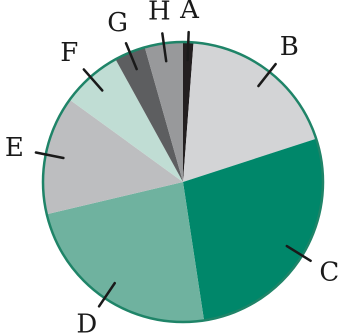 This screenshot has width=339, height=333. I want to click on pie-slice-g, so click(149, 114).